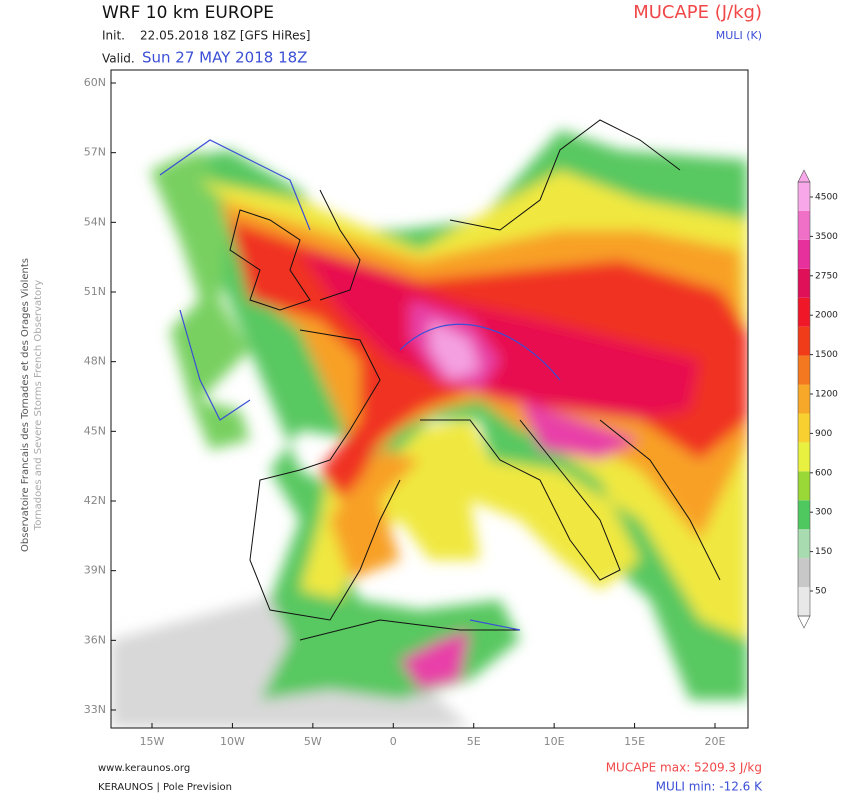 The width and height of the screenshot is (860, 804). I want to click on lat-label: 51N, so click(95, 291).